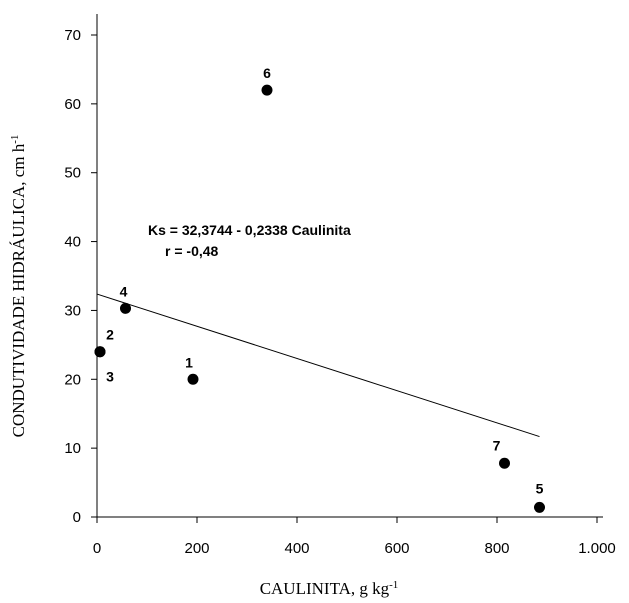 Image resolution: width=629 pixels, height=603 pixels. I want to click on point-label-7: 7, so click(497, 445).